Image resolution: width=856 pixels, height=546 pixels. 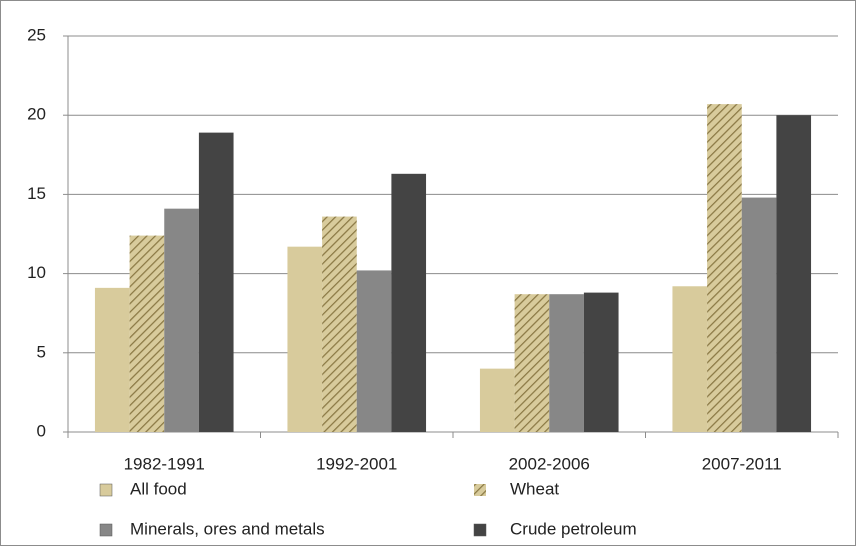 I want to click on legend-label: All food, so click(x=158, y=488).